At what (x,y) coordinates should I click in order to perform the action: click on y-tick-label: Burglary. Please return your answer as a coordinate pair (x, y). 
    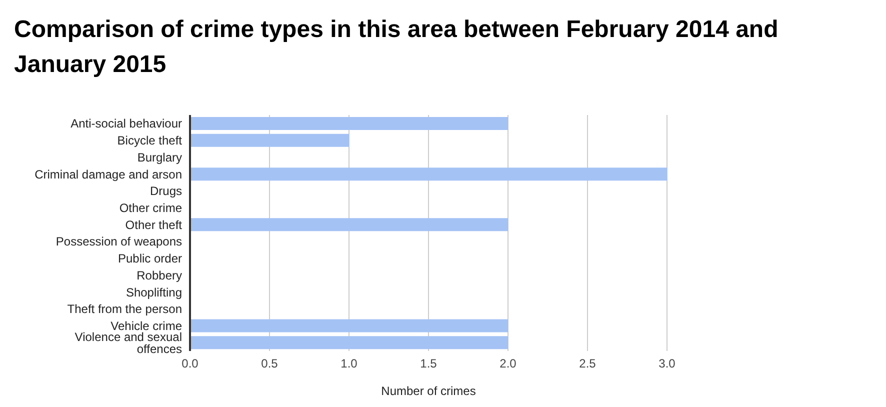
    Looking at the image, I should click on (159, 157).